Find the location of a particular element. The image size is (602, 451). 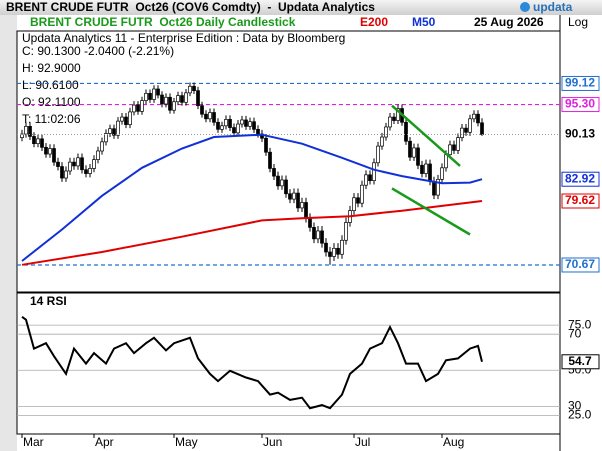

x-tick-label: Jun is located at coordinates (272, 442).